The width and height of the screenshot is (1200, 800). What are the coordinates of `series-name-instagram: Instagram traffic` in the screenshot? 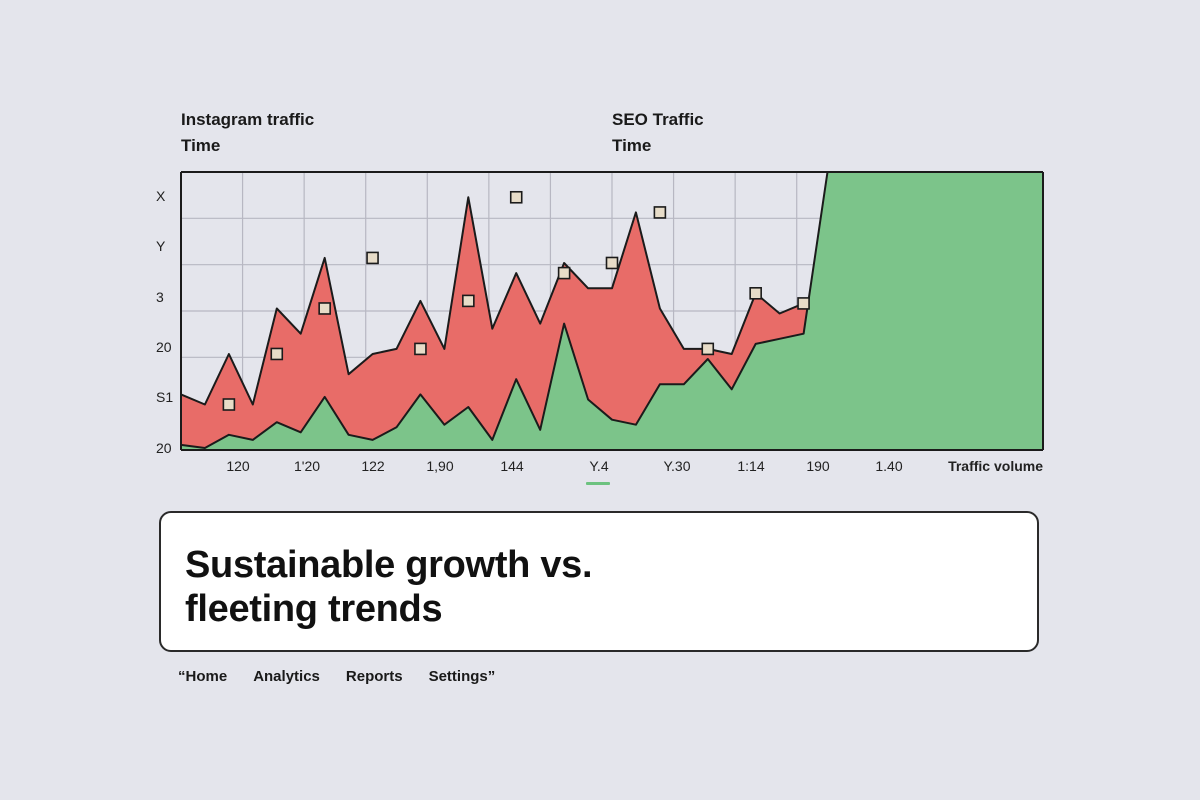 It's located at (248, 119).